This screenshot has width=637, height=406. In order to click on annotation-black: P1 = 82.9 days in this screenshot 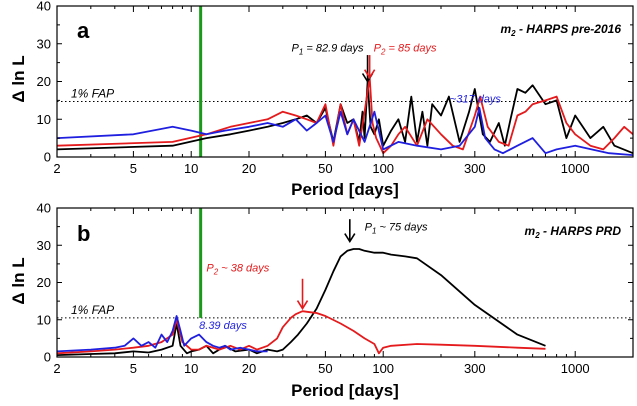, I will do `click(328, 49)`.